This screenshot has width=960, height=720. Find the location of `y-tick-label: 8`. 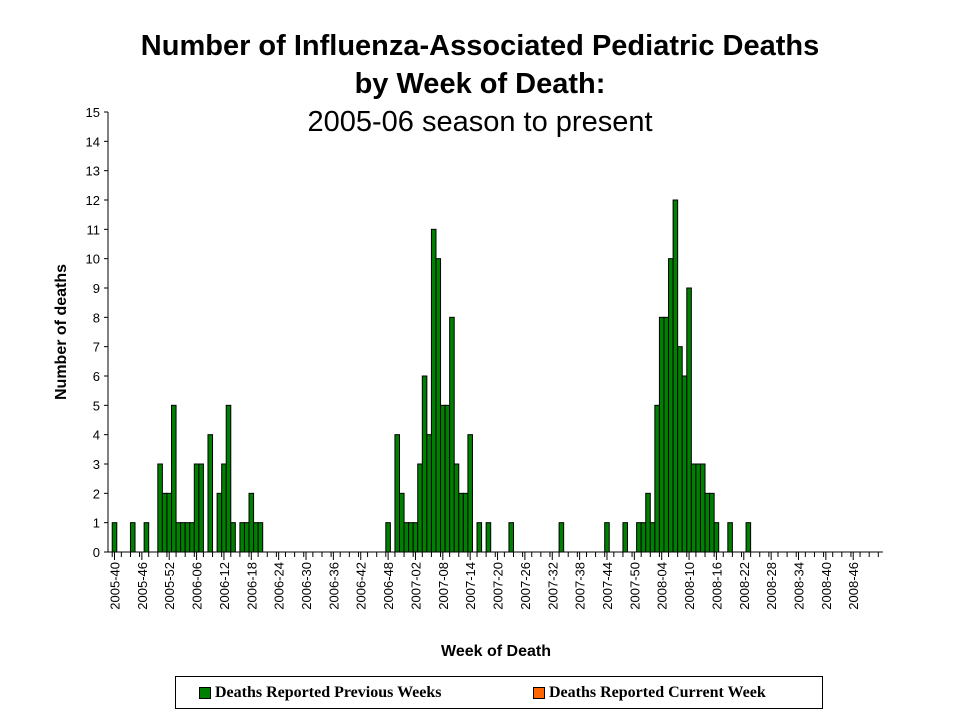

y-tick-label: 8 is located at coordinates (96, 317).